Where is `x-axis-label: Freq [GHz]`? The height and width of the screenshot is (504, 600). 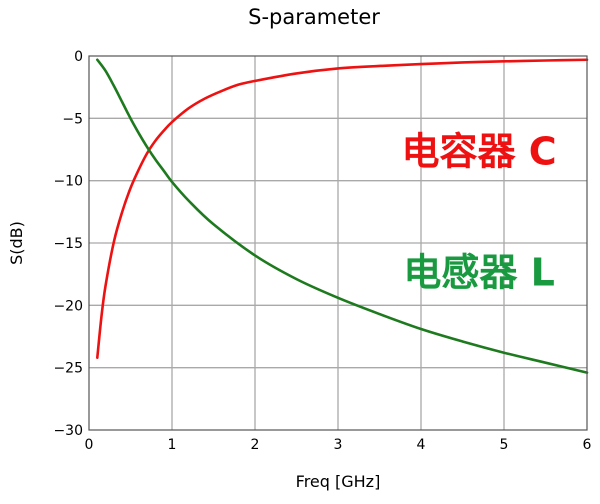
x-axis-label: Freq [GHz] is located at coordinates (338, 481).